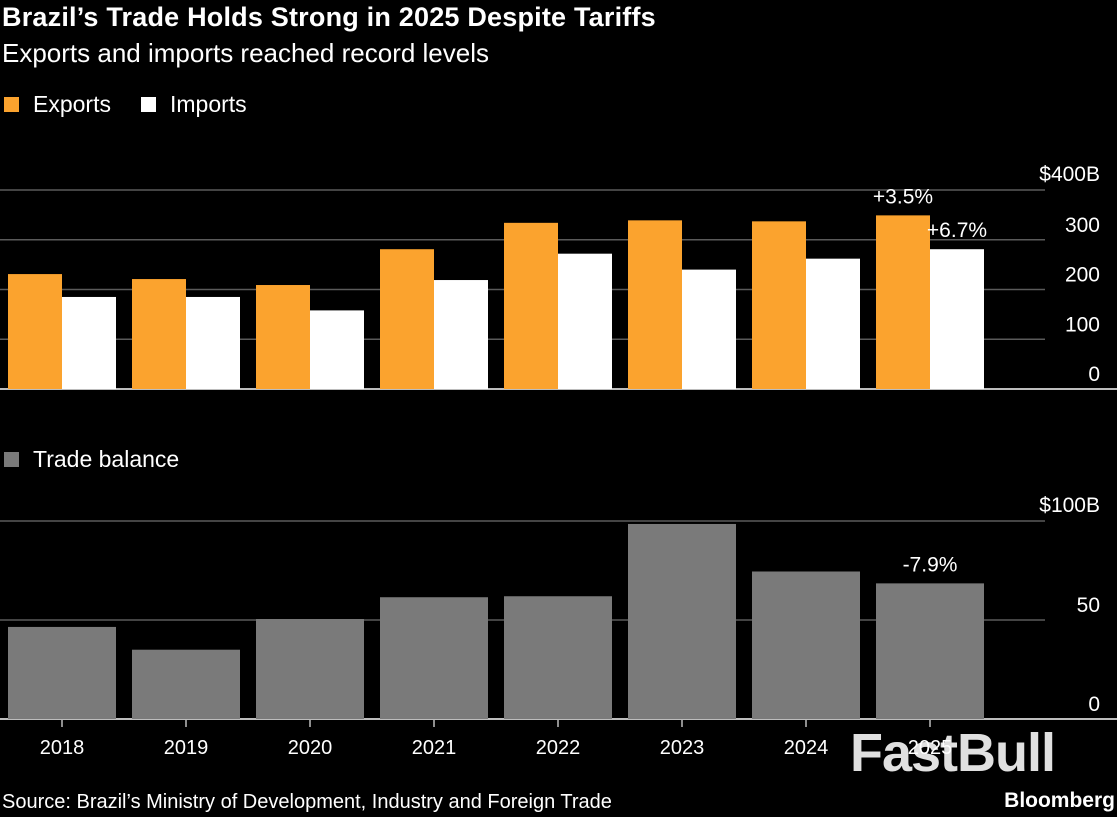 This screenshot has height=817, width=1117. I want to click on balance-bar-trade-balance-2023, so click(682, 621).